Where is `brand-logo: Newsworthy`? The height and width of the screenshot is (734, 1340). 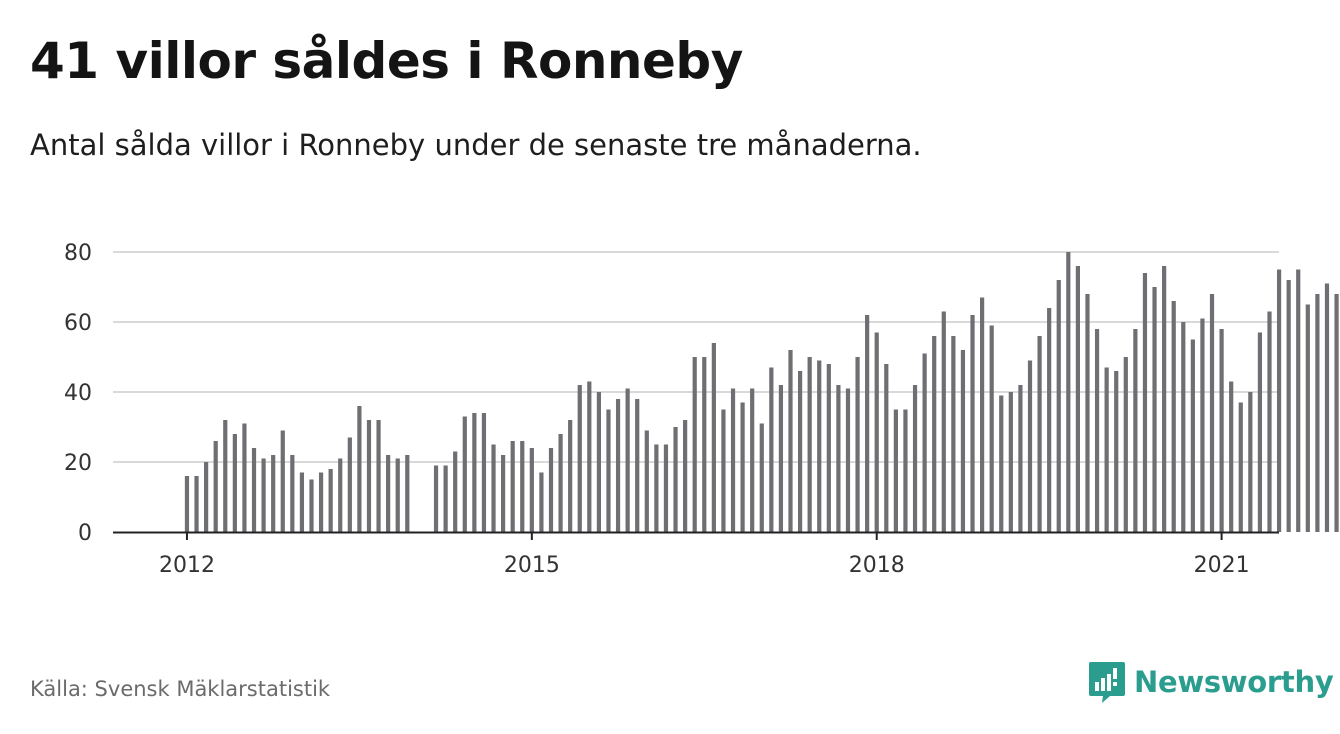 brand-logo: Newsworthy is located at coordinates (1211, 682).